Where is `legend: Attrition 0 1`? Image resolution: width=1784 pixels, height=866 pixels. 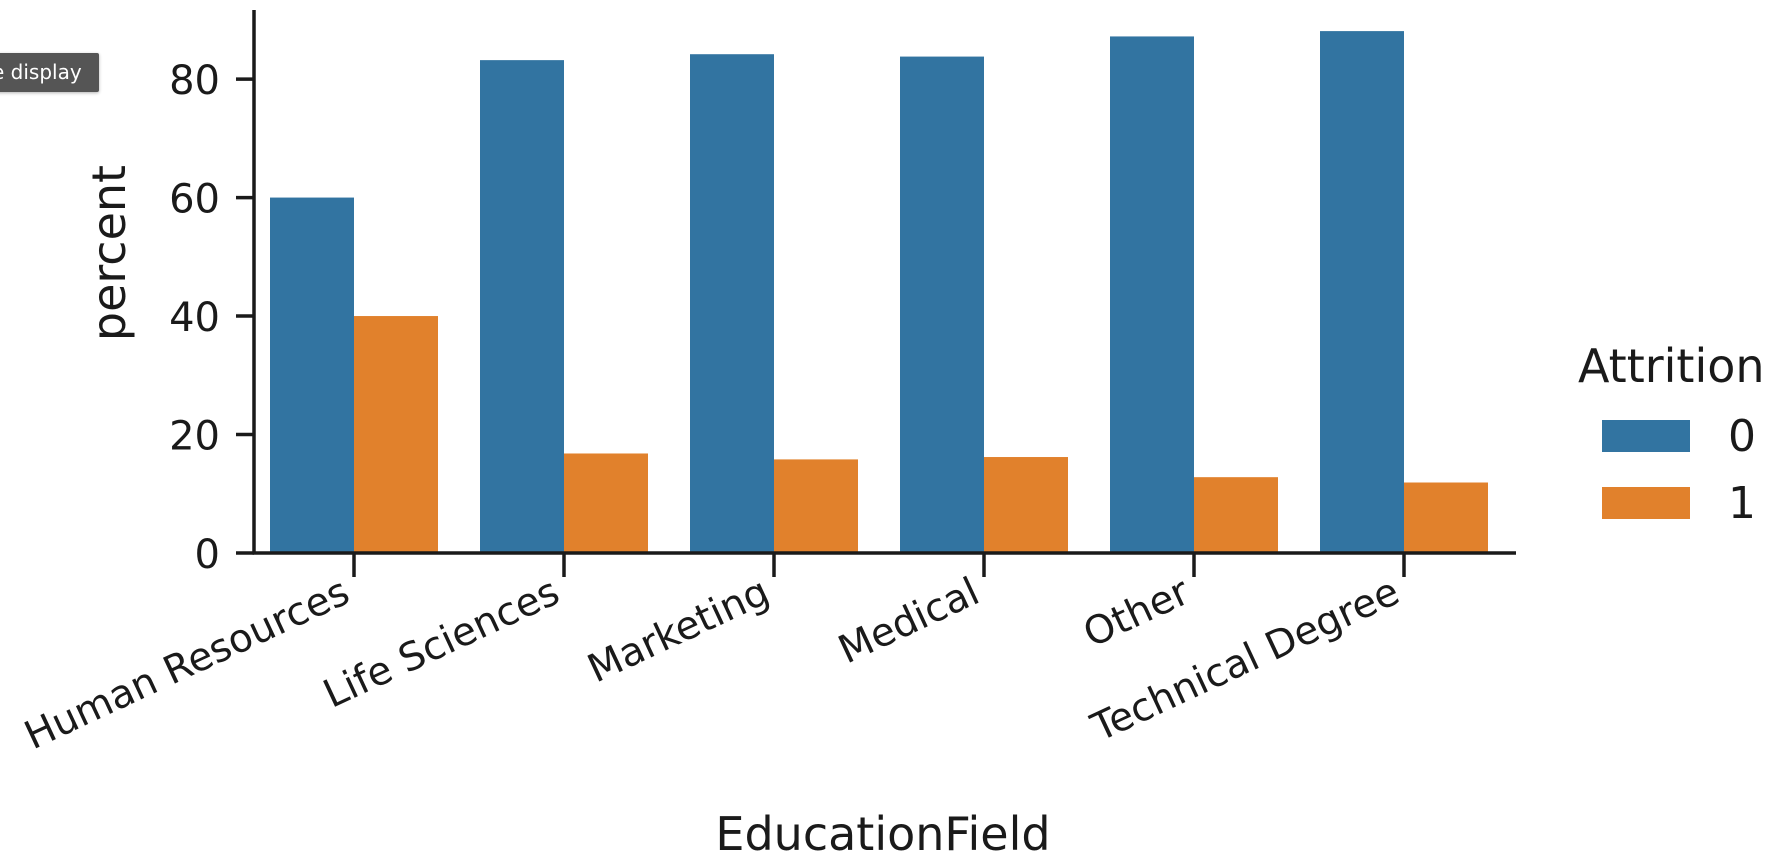 legend: Attrition 0 1 is located at coordinates (1671, 434).